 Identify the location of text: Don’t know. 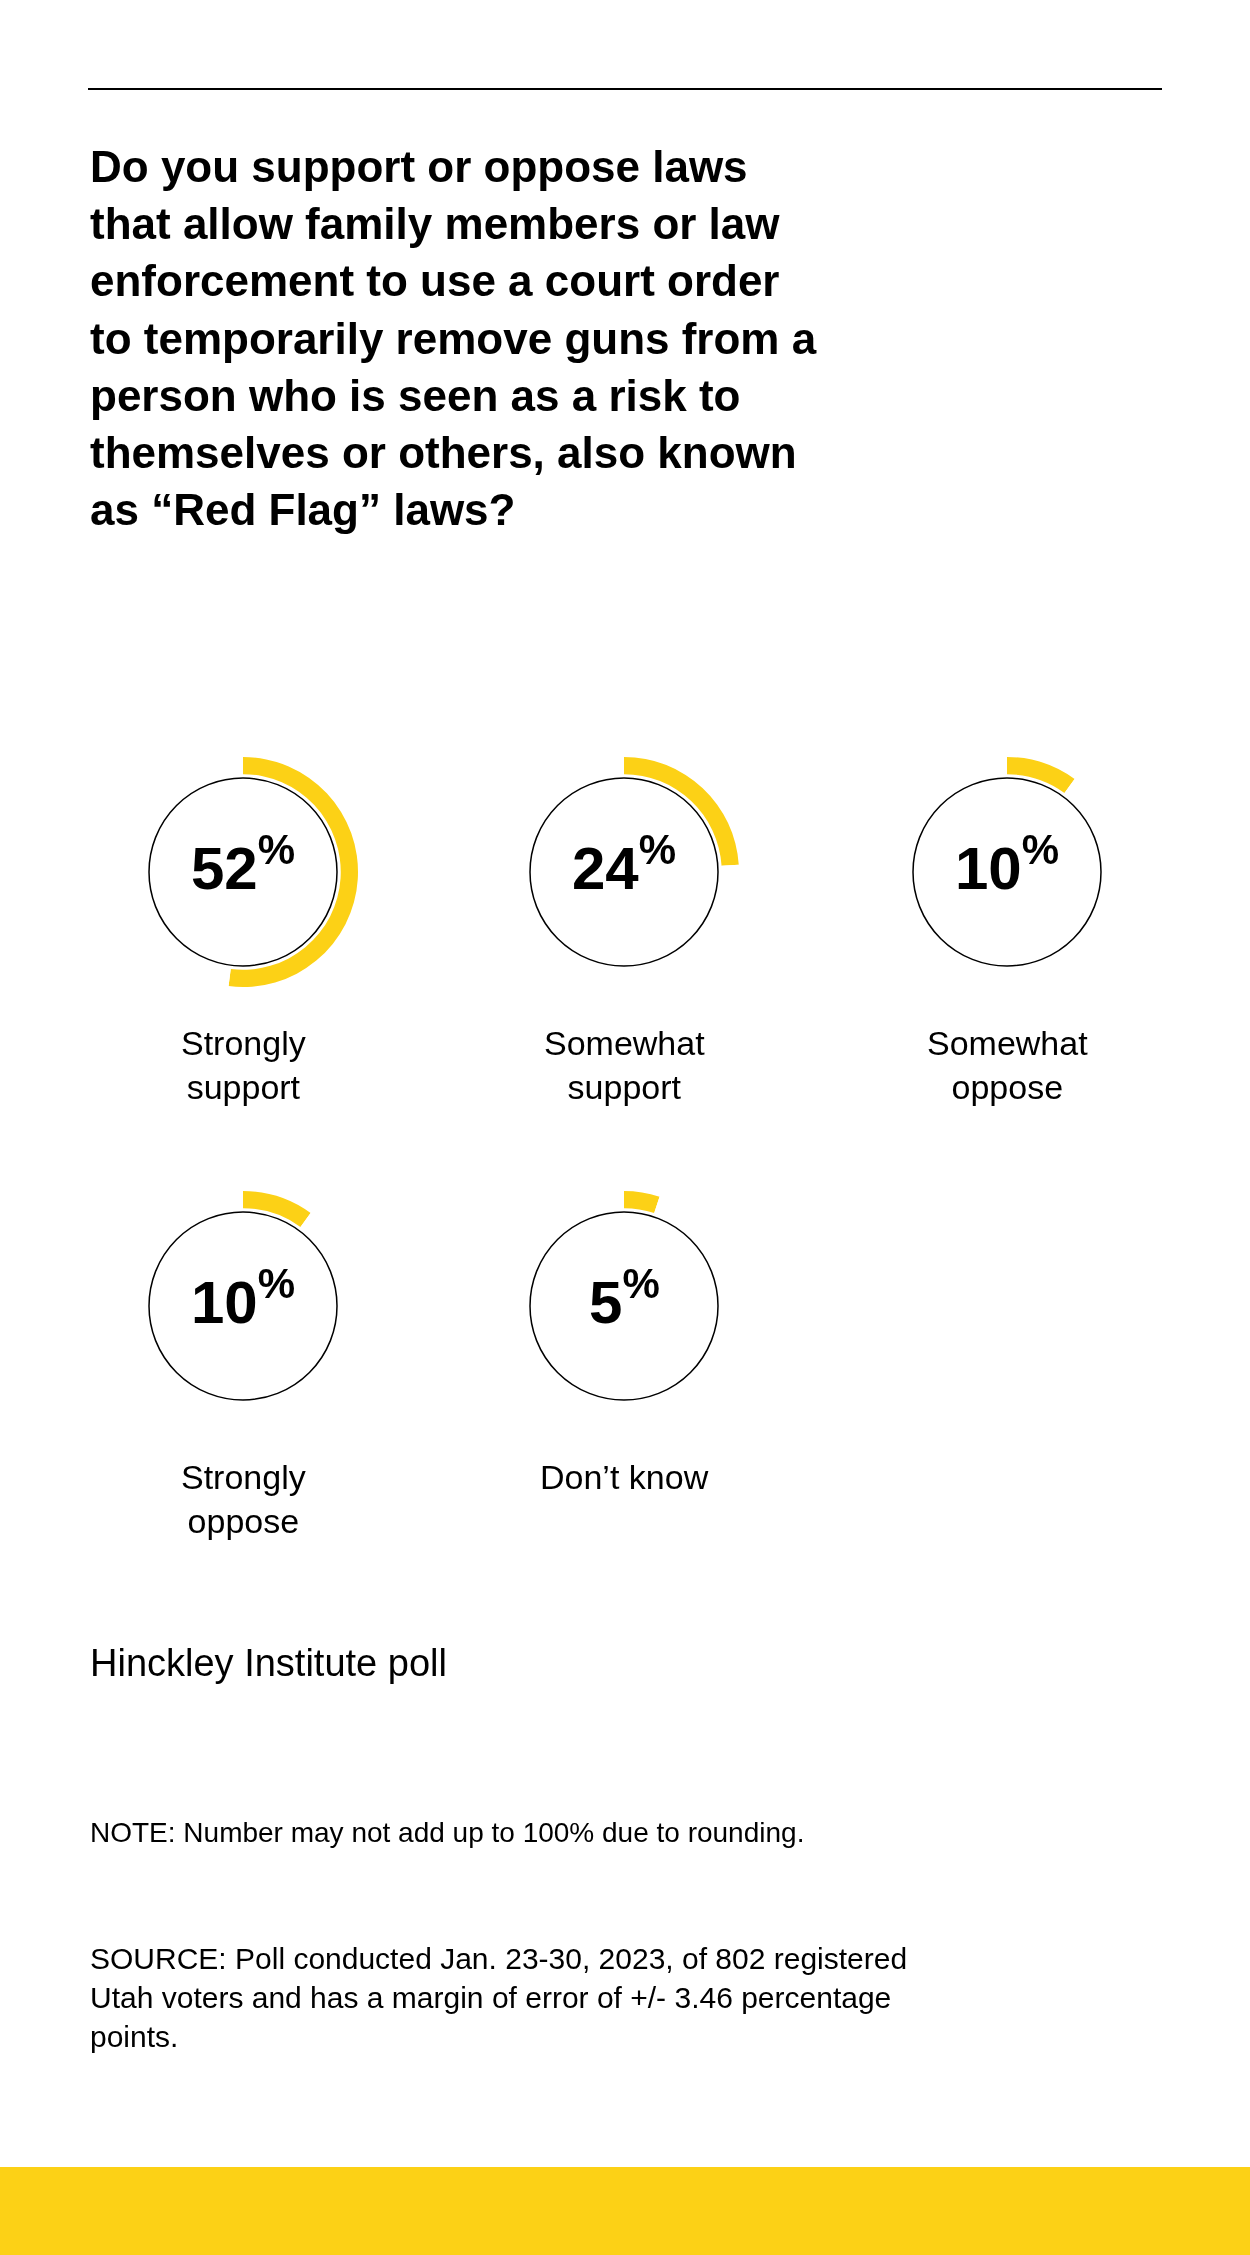
(624, 1477).